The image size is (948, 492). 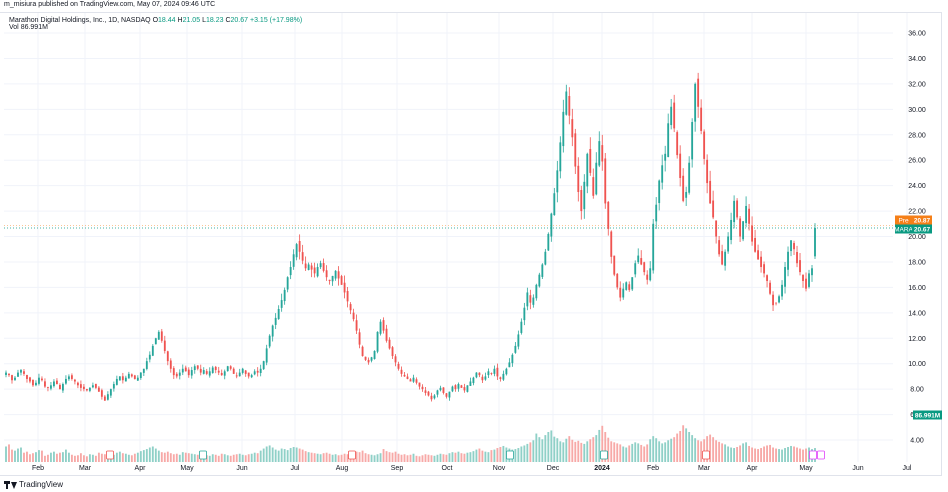 What do you see at coordinates (33, 484) in the screenshot?
I see `footer: TradingView` at bounding box center [33, 484].